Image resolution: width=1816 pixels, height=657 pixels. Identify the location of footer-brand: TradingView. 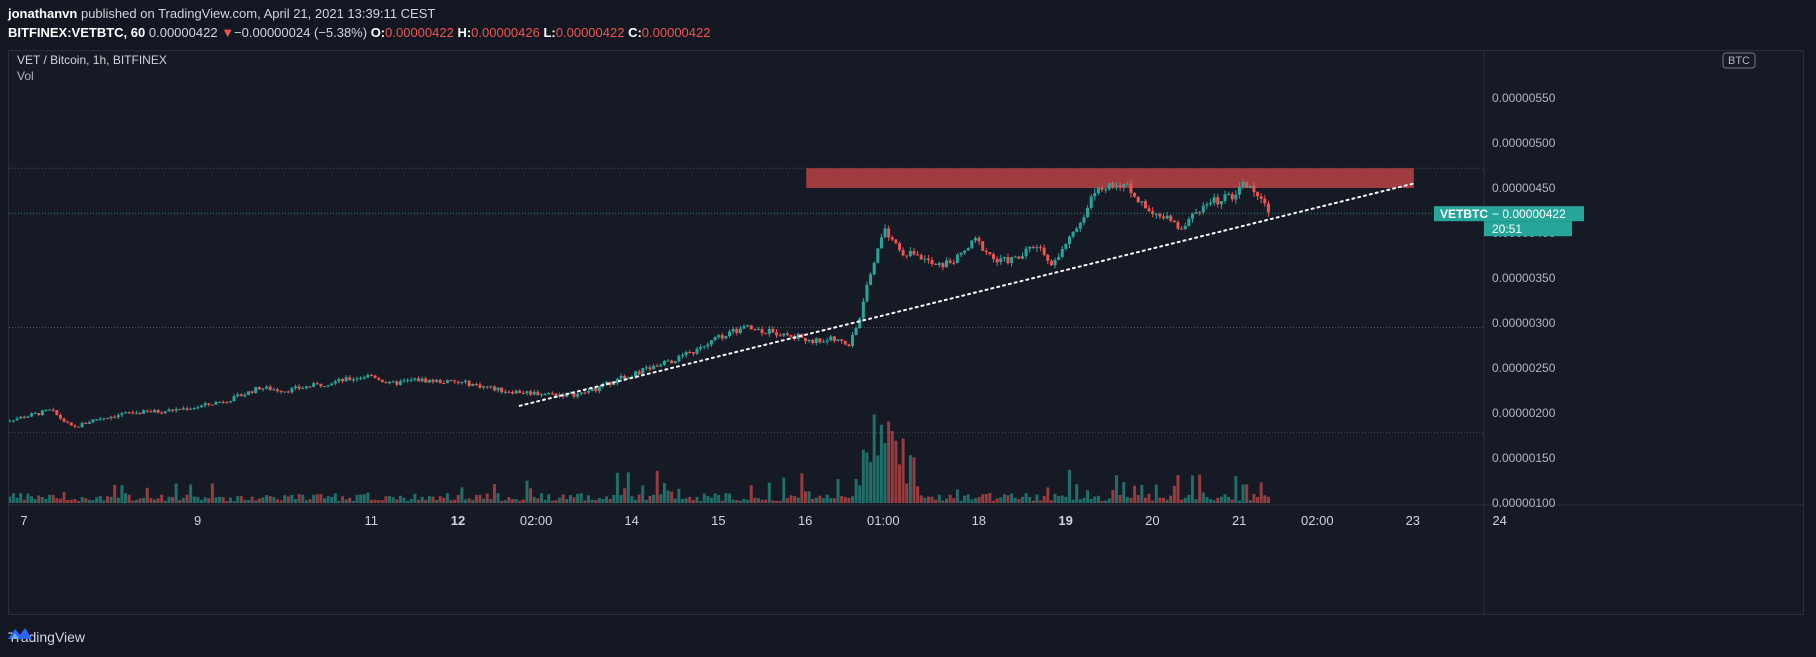
(46, 637).